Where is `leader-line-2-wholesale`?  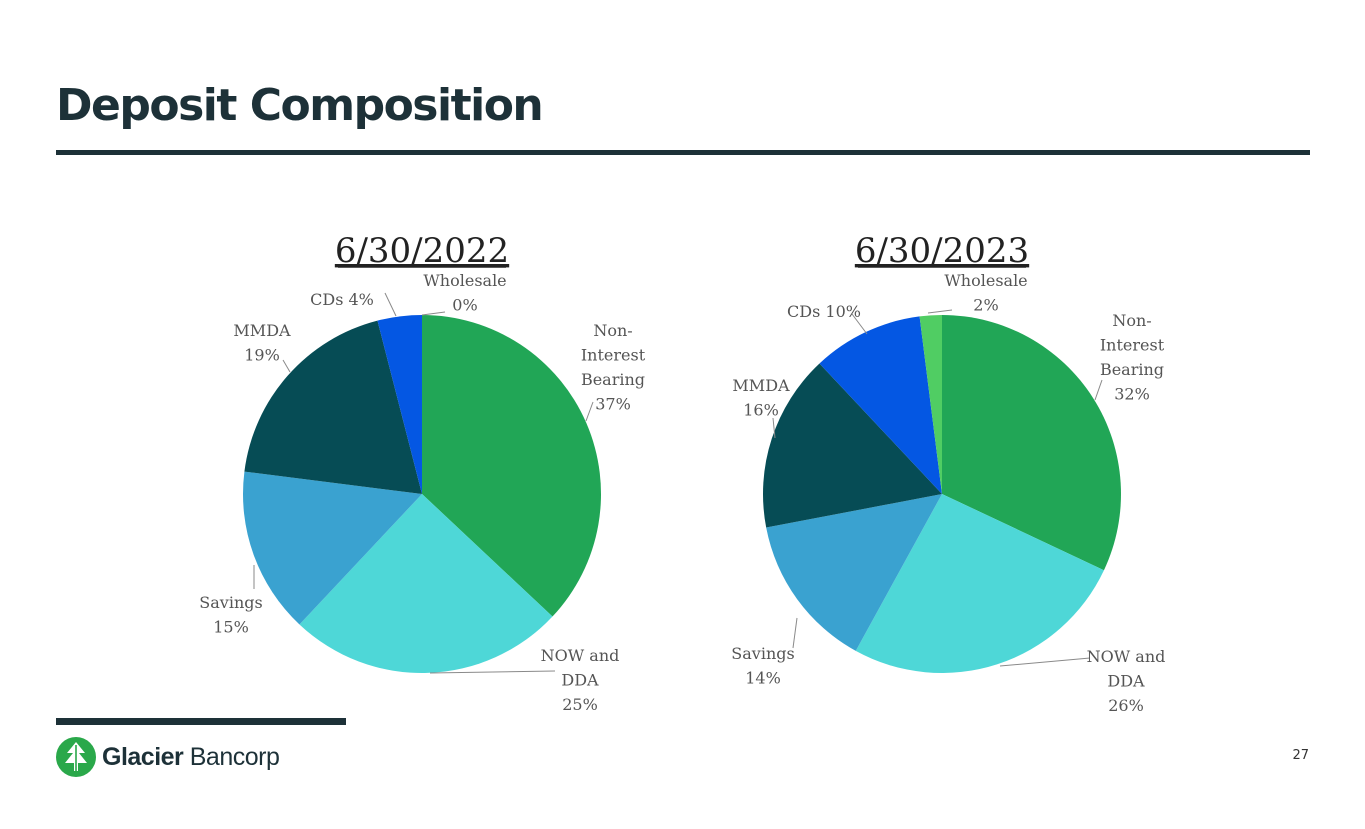
leader-line-2-wholesale is located at coordinates (940, 311).